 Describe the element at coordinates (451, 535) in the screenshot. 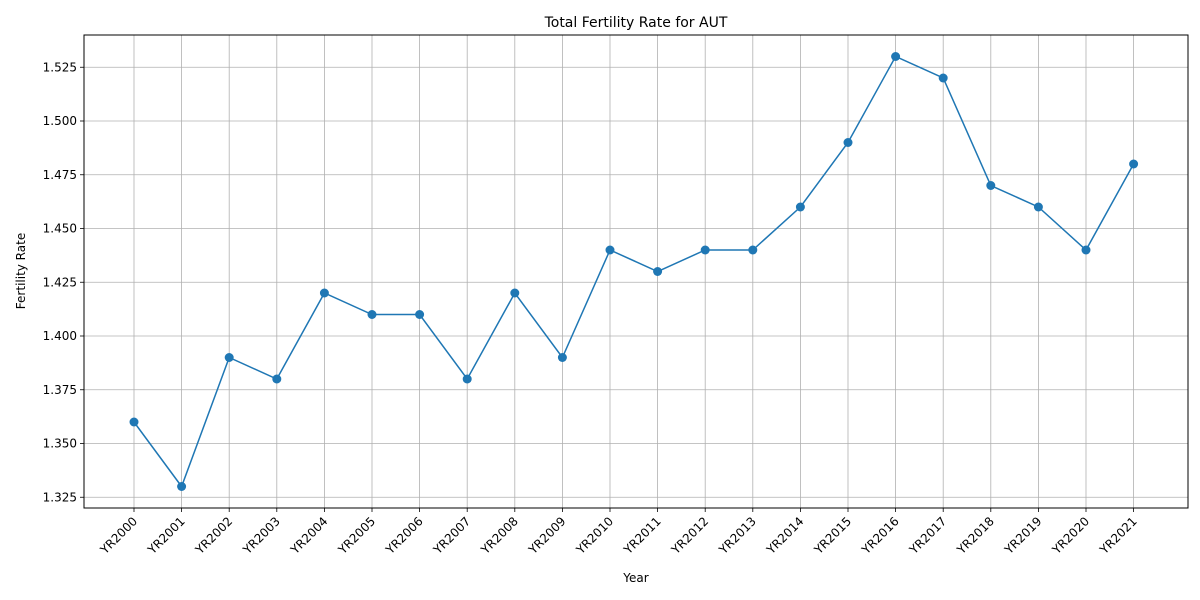

I see `x-tick-label: YR2007` at that location.